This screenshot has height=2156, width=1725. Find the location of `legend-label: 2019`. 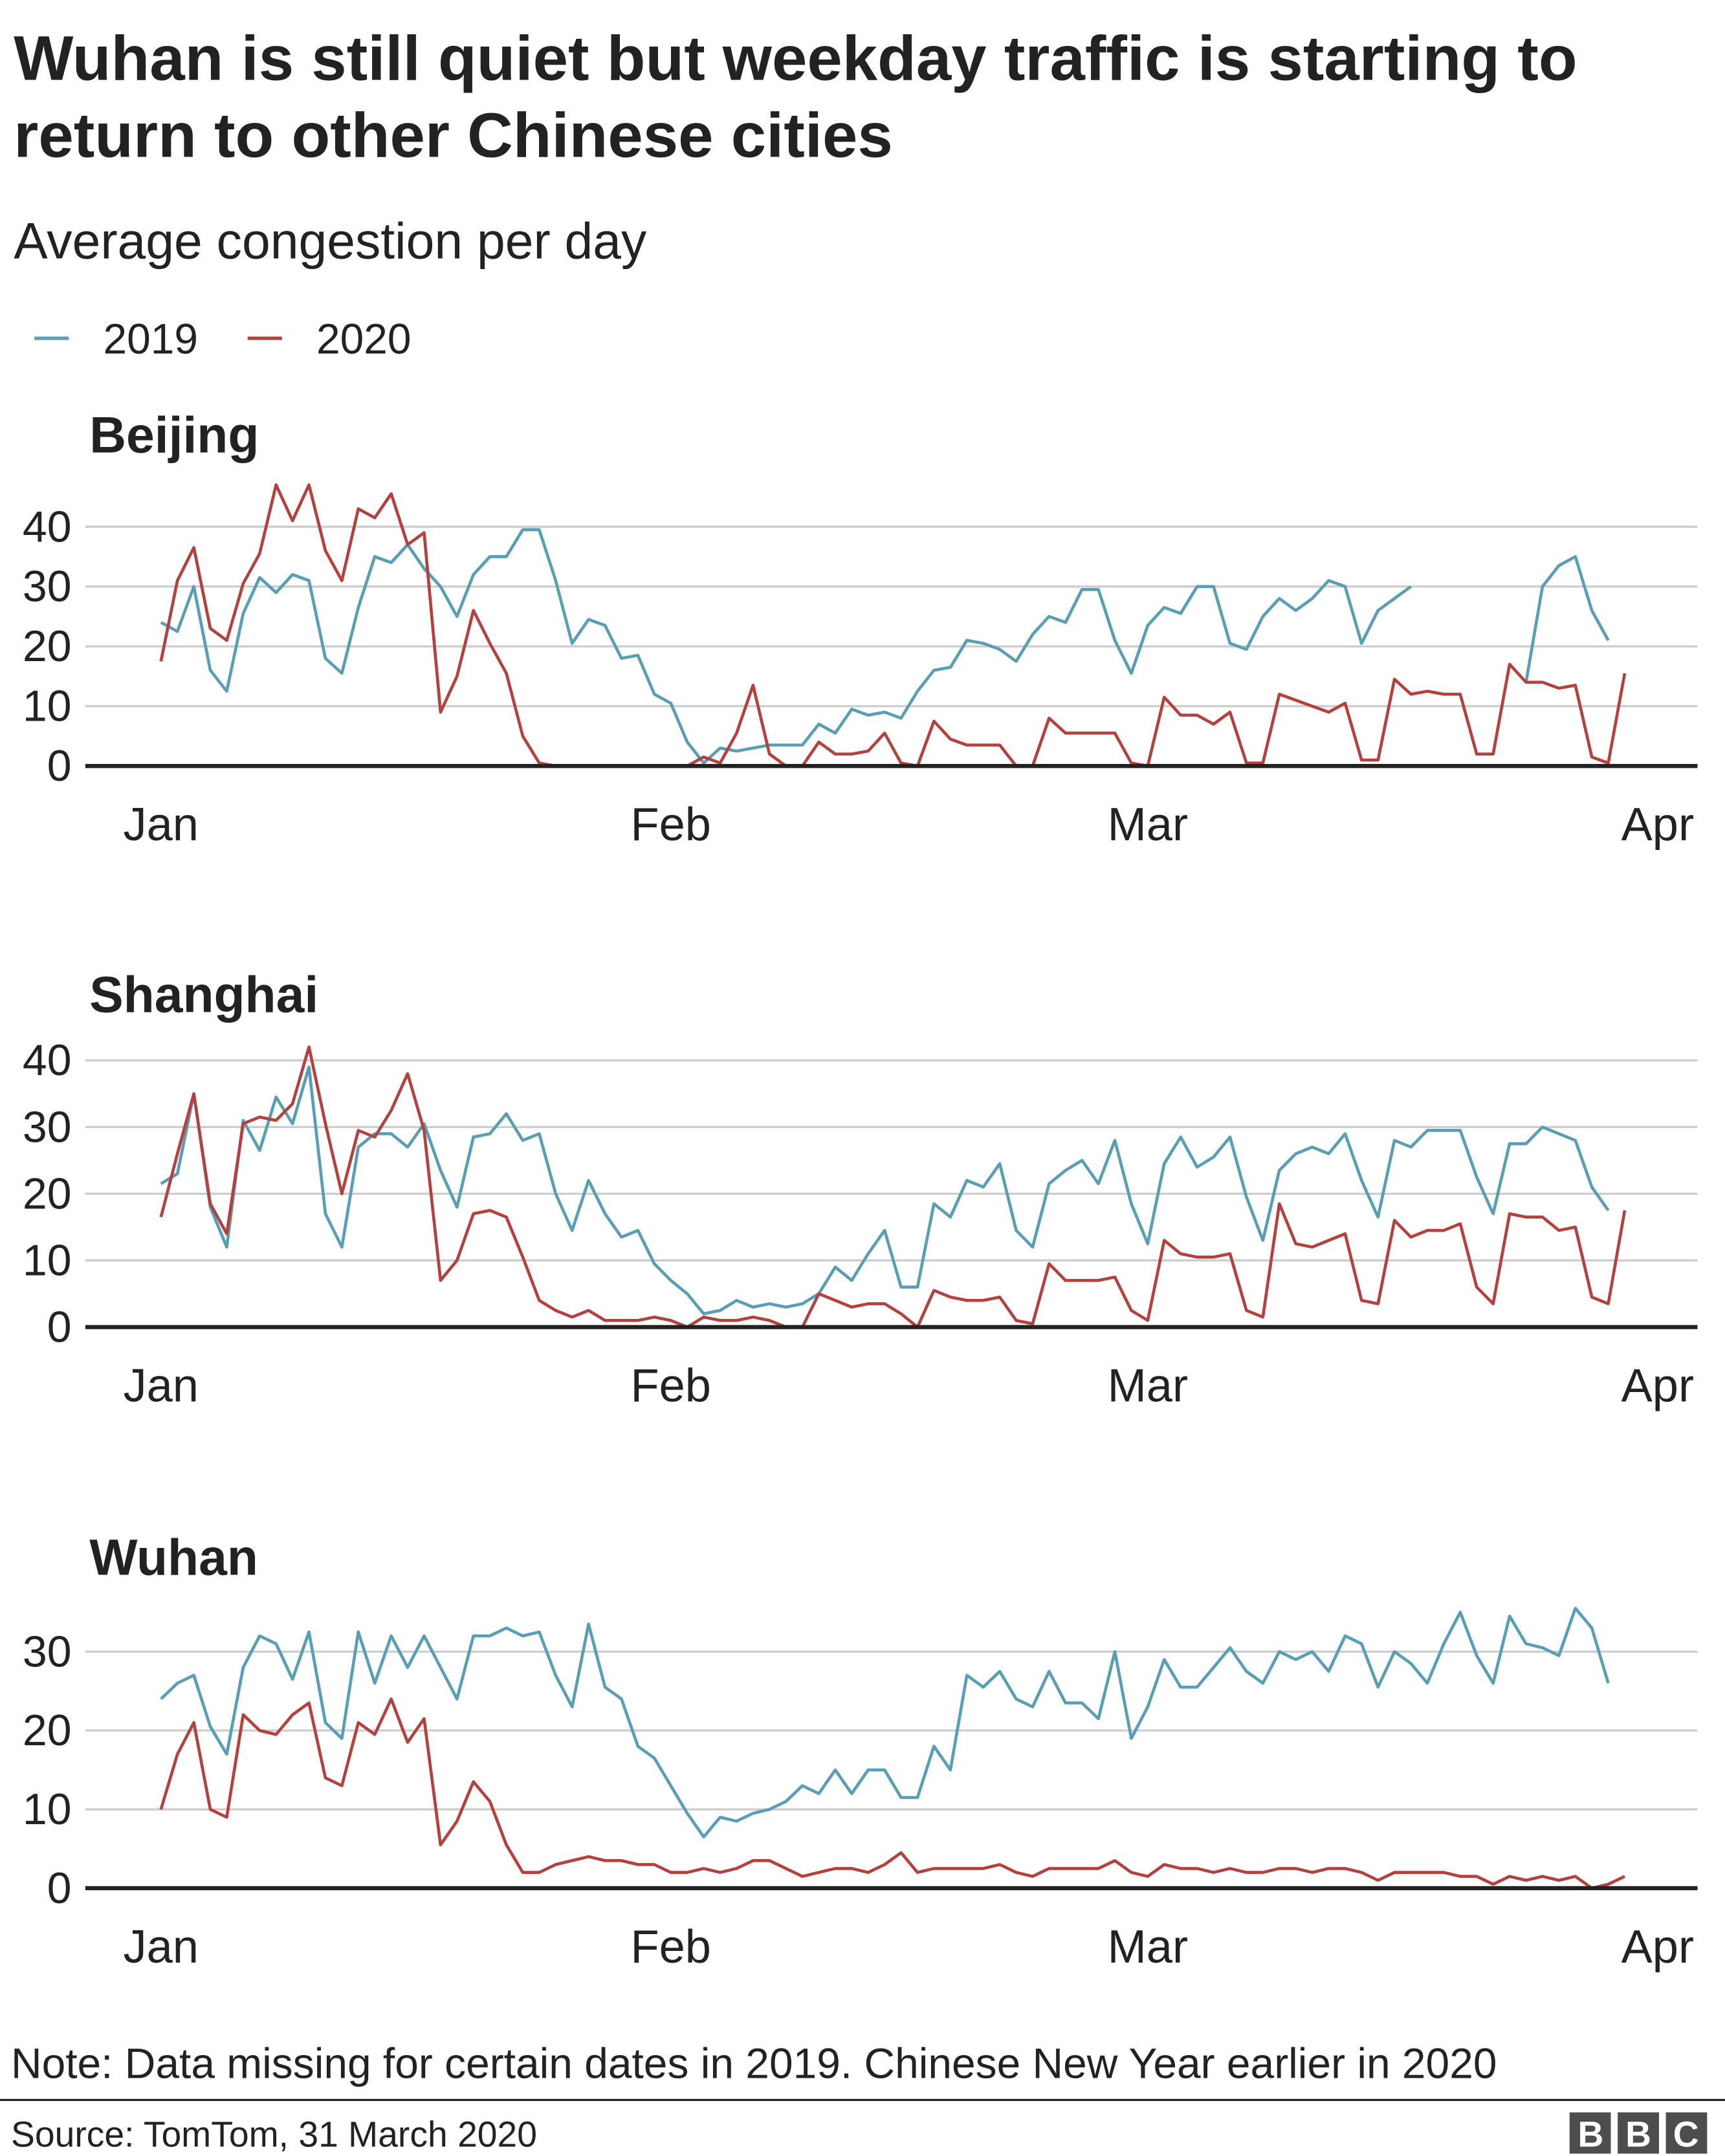

legend-label: 2019 is located at coordinates (150, 338).